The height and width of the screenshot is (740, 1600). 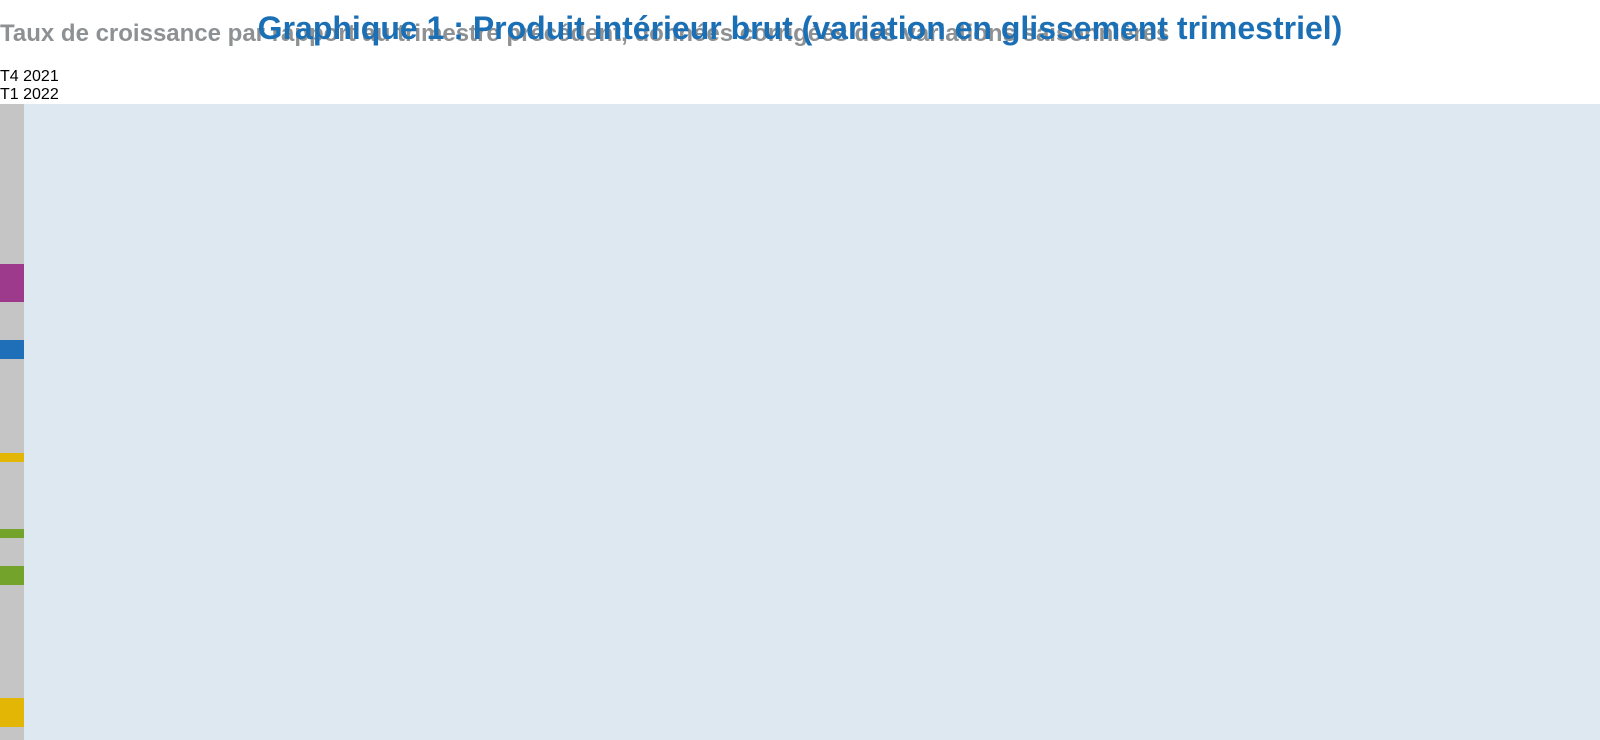 What do you see at coordinates (800, 77) in the screenshot?
I see `legend-item-t4-2021: T4 2021` at bounding box center [800, 77].